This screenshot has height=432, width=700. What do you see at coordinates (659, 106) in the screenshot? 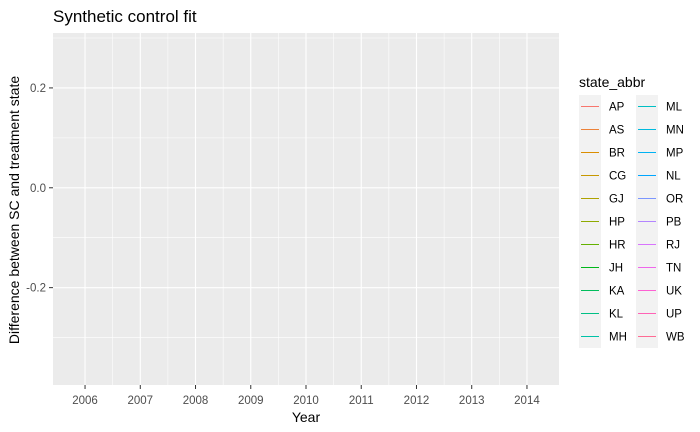
I see `legend-item-ml: ML` at bounding box center [659, 106].